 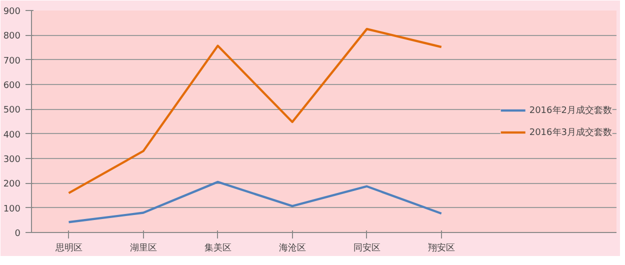 What do you see at coordinates (12, 12) in the screenshot?
I see `y-tick-label: 900` at bounding box center [12, 12].